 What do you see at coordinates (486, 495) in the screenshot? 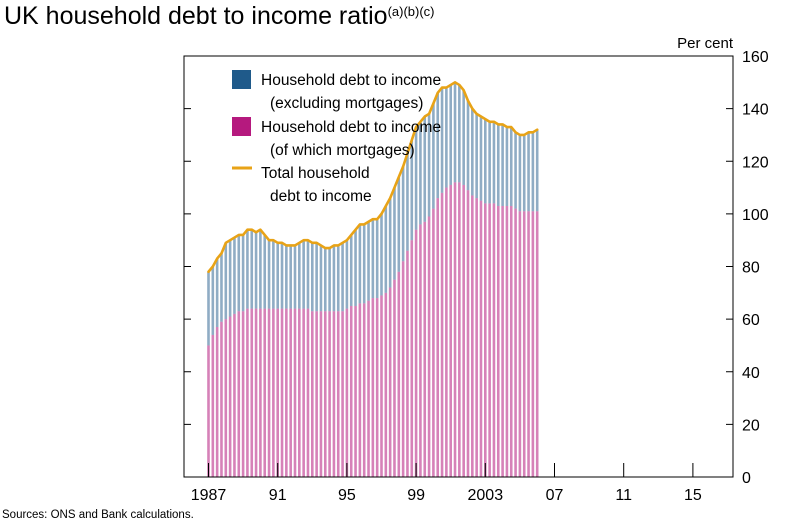
I see `x-tick-label: 2003` at bounding box center [486, 495].